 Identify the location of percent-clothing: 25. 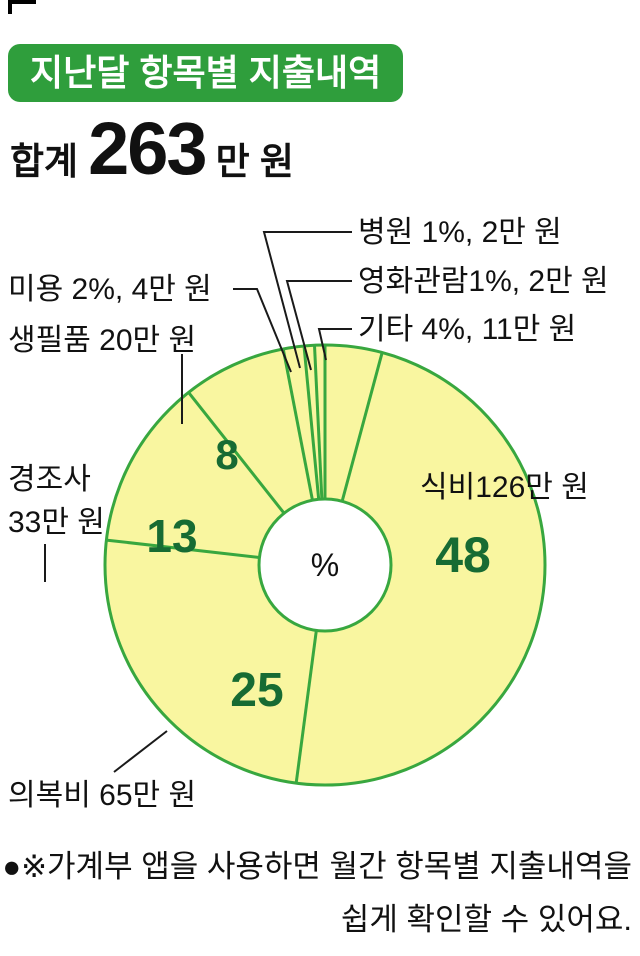
(256, 690).